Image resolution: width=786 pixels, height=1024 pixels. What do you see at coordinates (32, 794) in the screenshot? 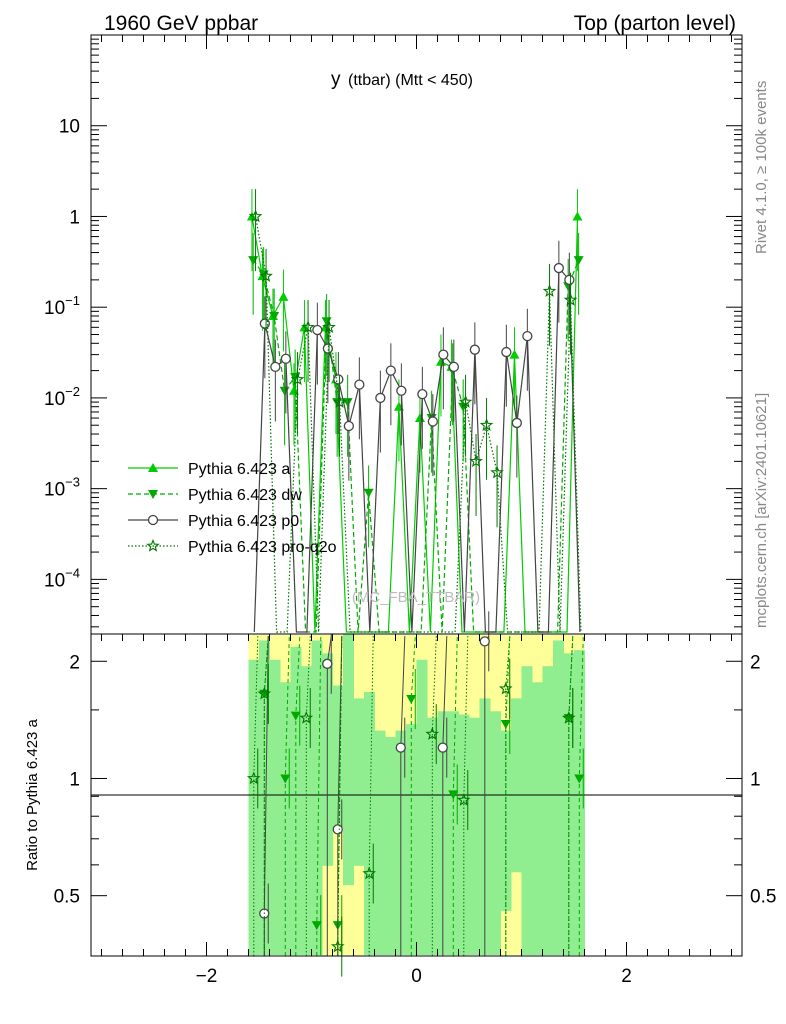
I see `ratio-ylabel: Ratio to Pythia 6.423 a` at bounding box center [32, 794].